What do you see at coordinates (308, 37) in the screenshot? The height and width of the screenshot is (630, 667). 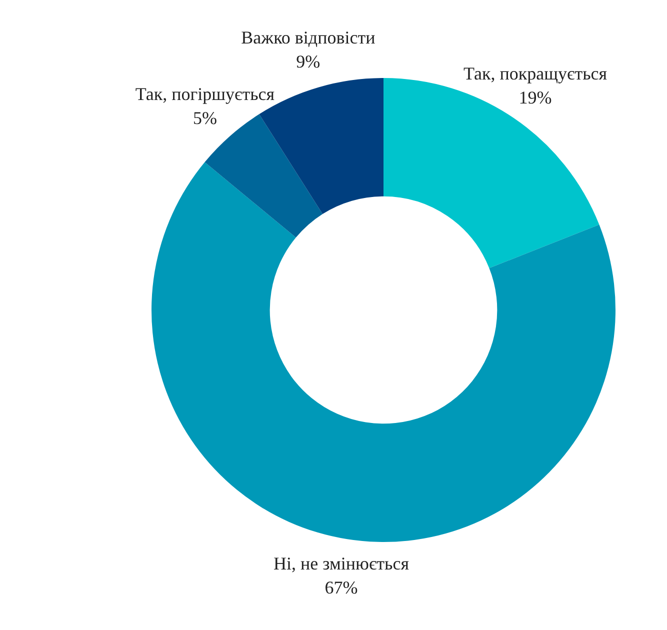 I see `slice-label: Важко відповісти` at bounding box center [308, 37].